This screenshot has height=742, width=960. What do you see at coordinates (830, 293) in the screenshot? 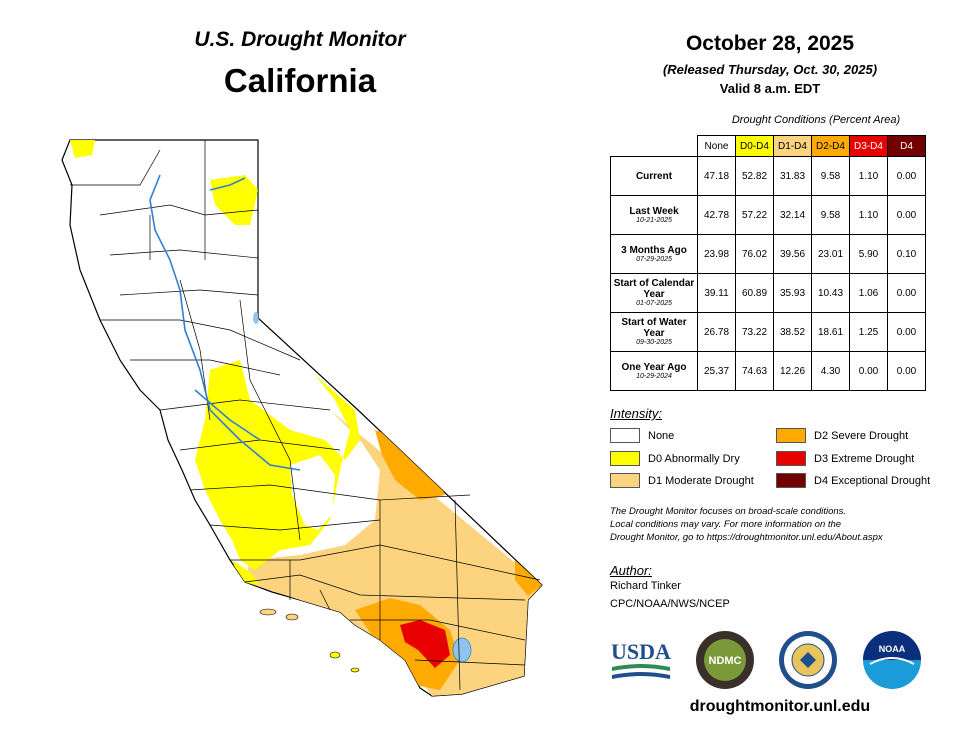
I see `table-cell: 10.43` at bounding box center [830, 293].